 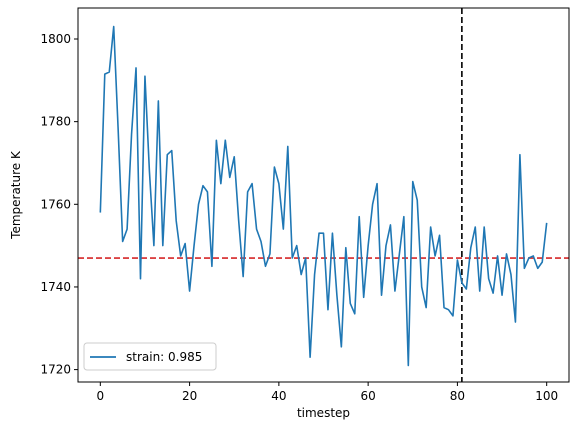 I want to click on x-tick-label: 20, so click(x=189, y=396).